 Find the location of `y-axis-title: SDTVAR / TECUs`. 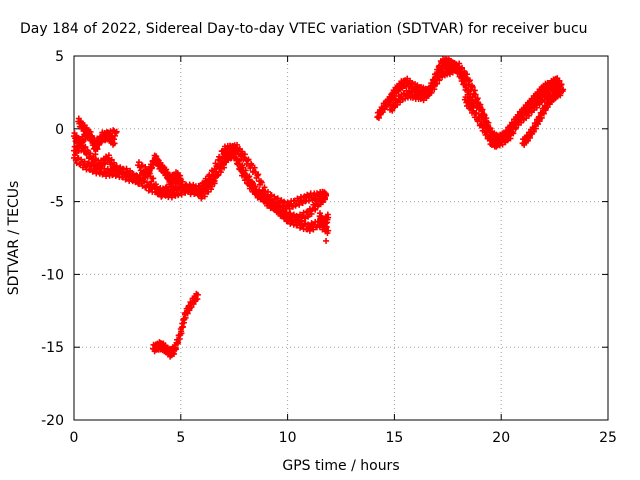

y-axis-title: SDTVAR / TECUs is located at coordinates (14, 238).